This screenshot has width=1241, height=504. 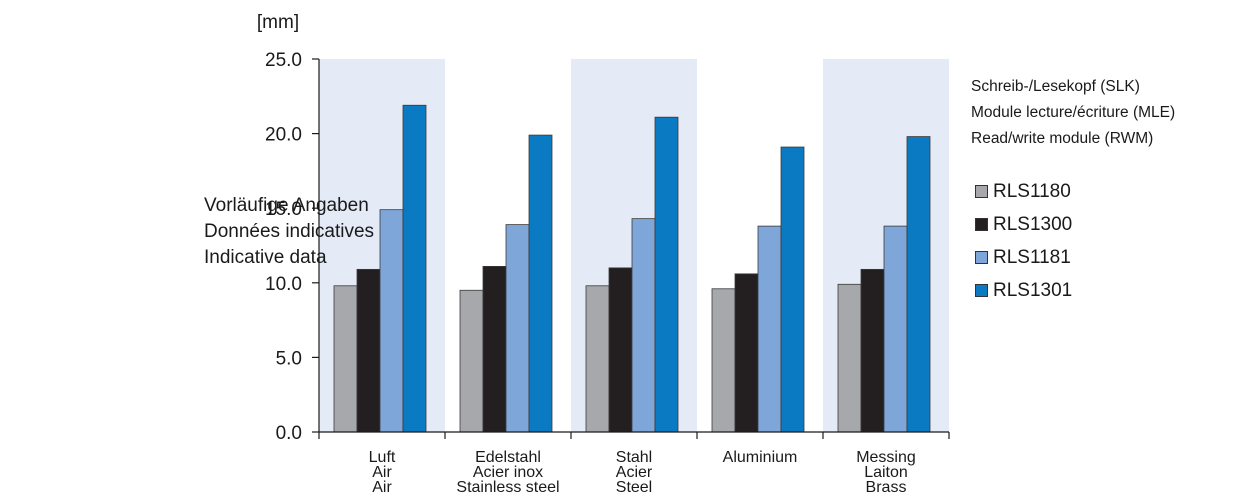 What do you see at coordinates (1033, 224) in the screenshot?
I see `legend-label: RLS1300` at bounding box center [1033, 224].